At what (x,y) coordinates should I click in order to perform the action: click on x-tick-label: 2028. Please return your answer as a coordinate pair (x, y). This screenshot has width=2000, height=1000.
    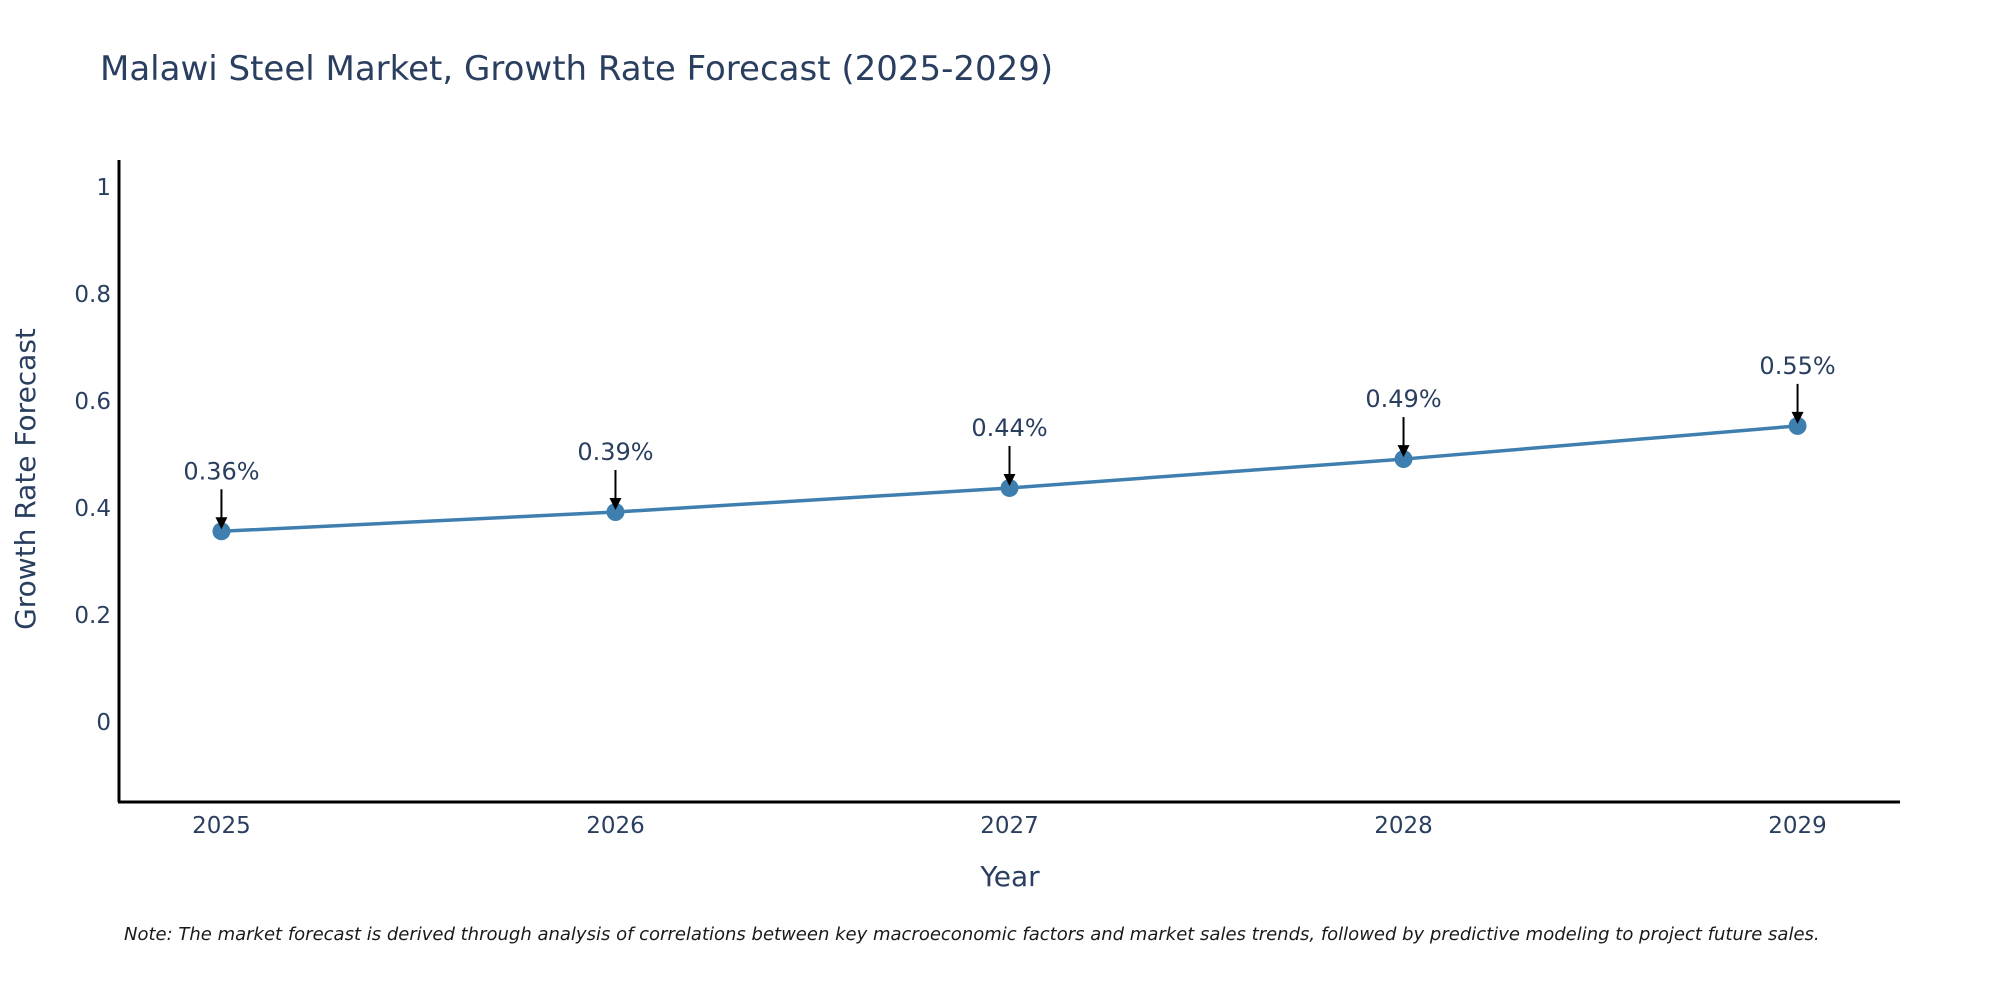
    Looking at the image, I should click on (1403, 826).